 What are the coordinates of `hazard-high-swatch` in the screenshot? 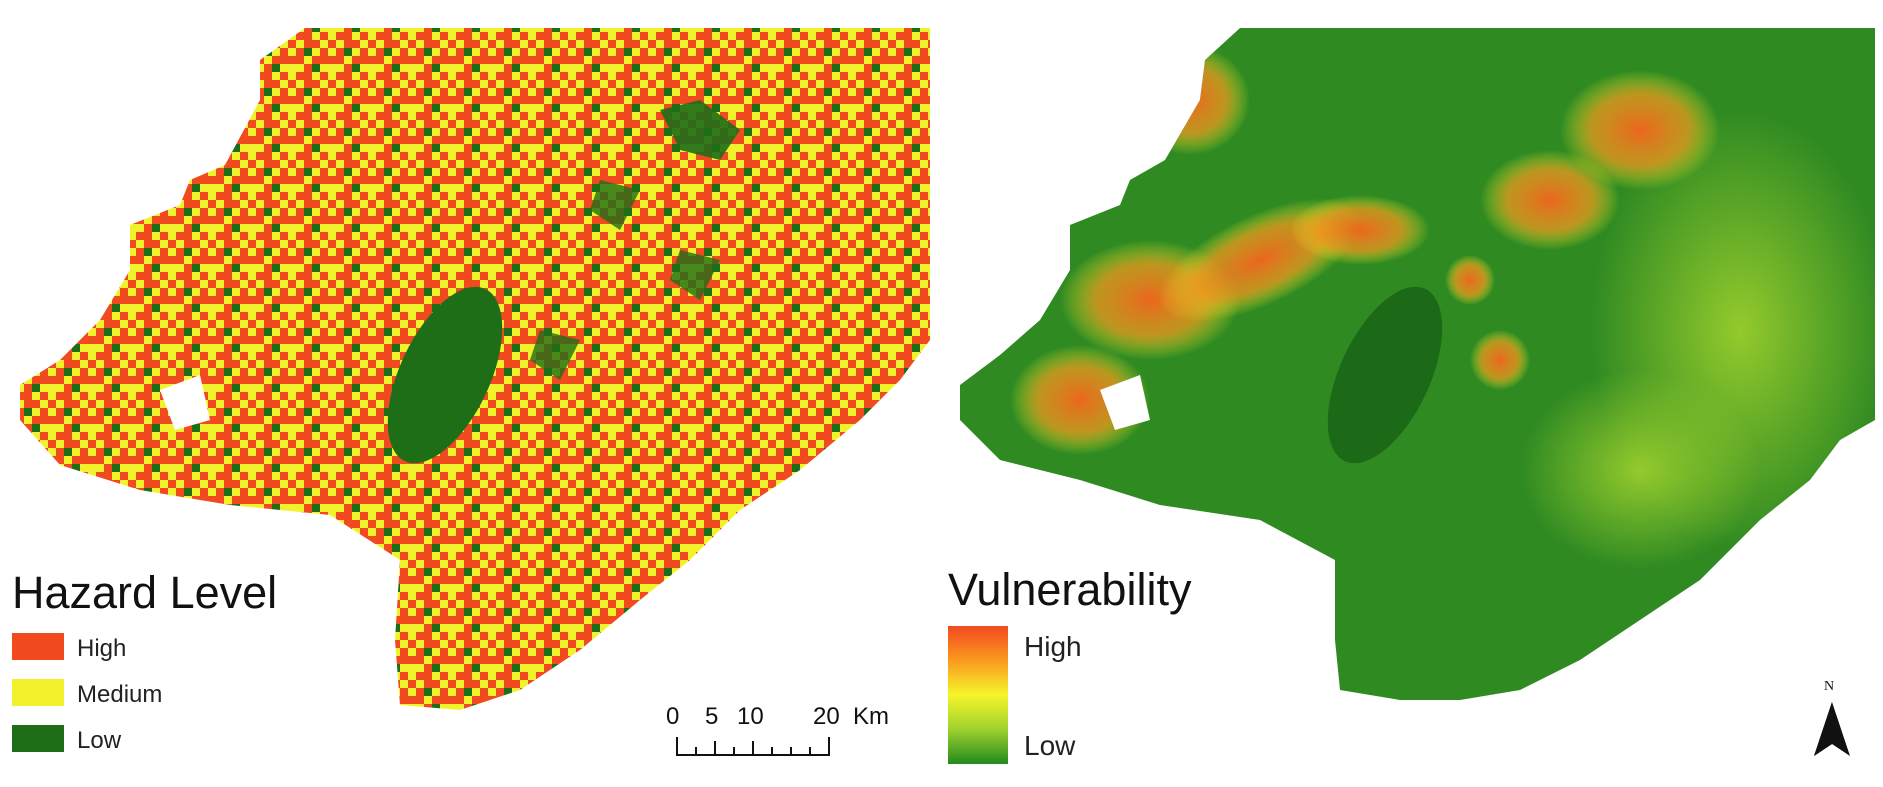 It's located at (38, 646).